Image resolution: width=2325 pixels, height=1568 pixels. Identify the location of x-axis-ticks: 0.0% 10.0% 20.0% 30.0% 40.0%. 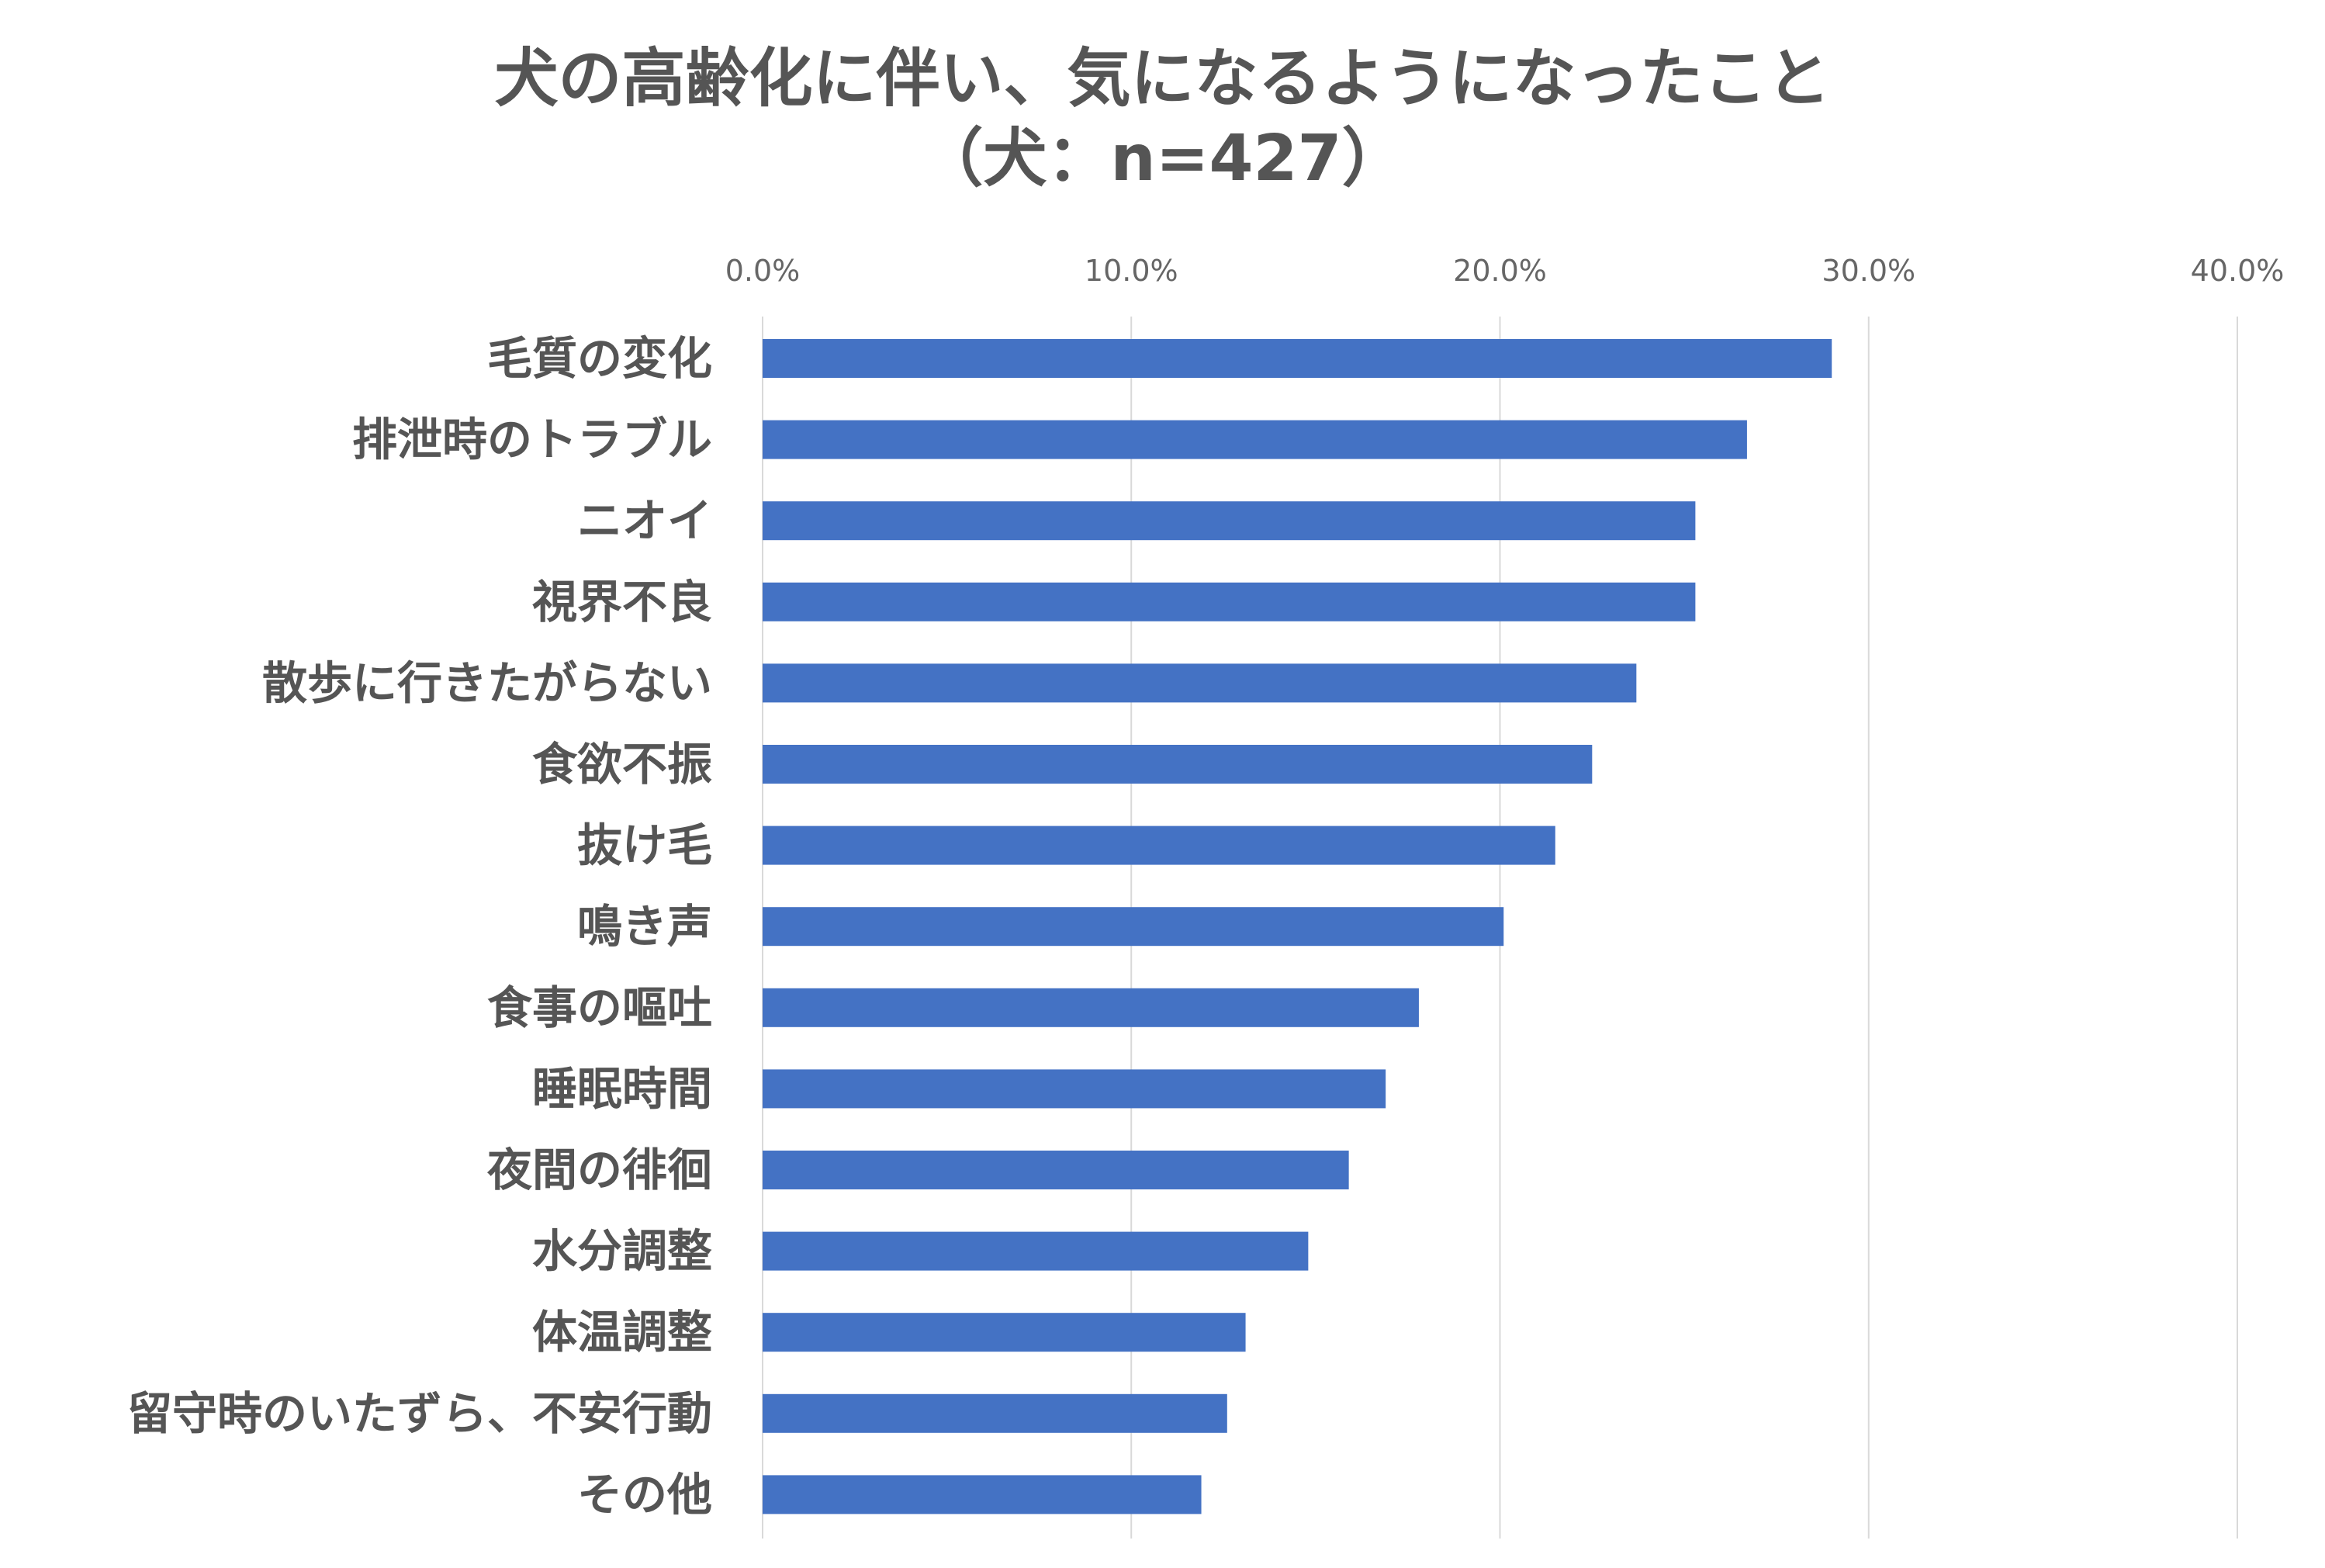
(1505, 271).